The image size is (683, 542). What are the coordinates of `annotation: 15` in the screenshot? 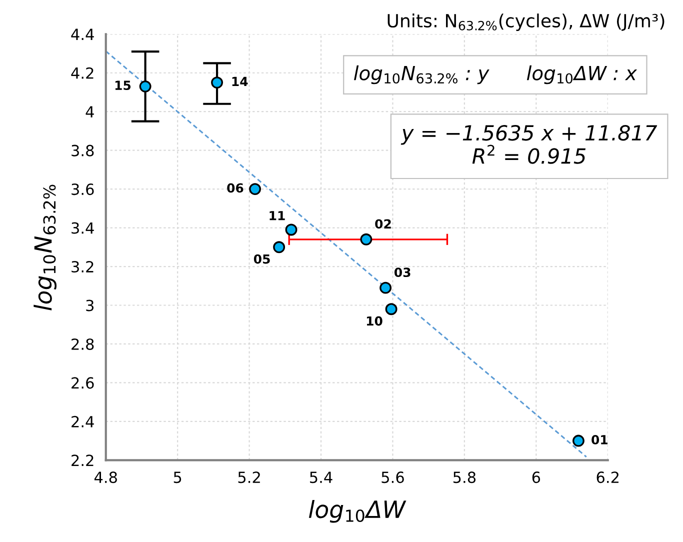 It's located at (123, 85).